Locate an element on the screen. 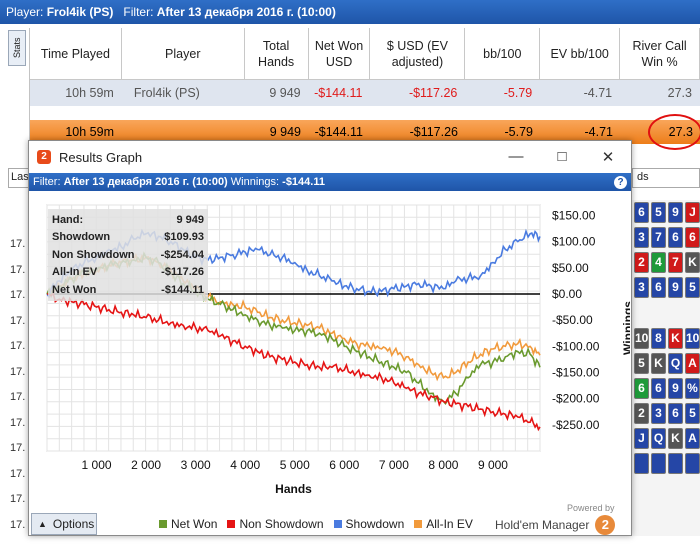 This screenshot has width=700, height=544. playing-card: 5 is located at coordinates (658, 212).